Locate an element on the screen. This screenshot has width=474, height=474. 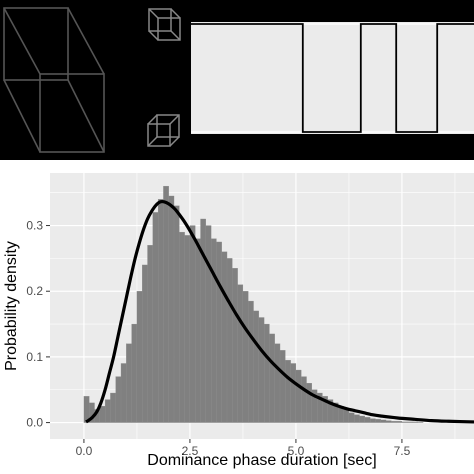
necker-cube-icon is located at coordinates (54, 80).